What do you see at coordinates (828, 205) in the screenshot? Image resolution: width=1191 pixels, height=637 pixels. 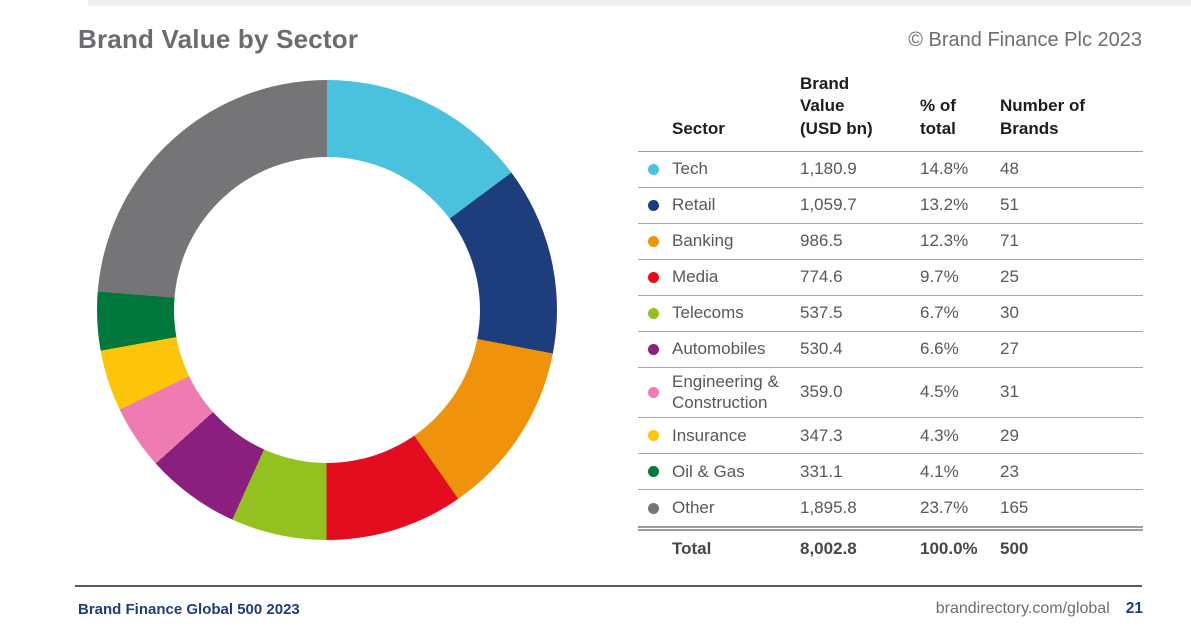 I see `brand-value-cell: 1,059.7` at bounding box center [828, 205].